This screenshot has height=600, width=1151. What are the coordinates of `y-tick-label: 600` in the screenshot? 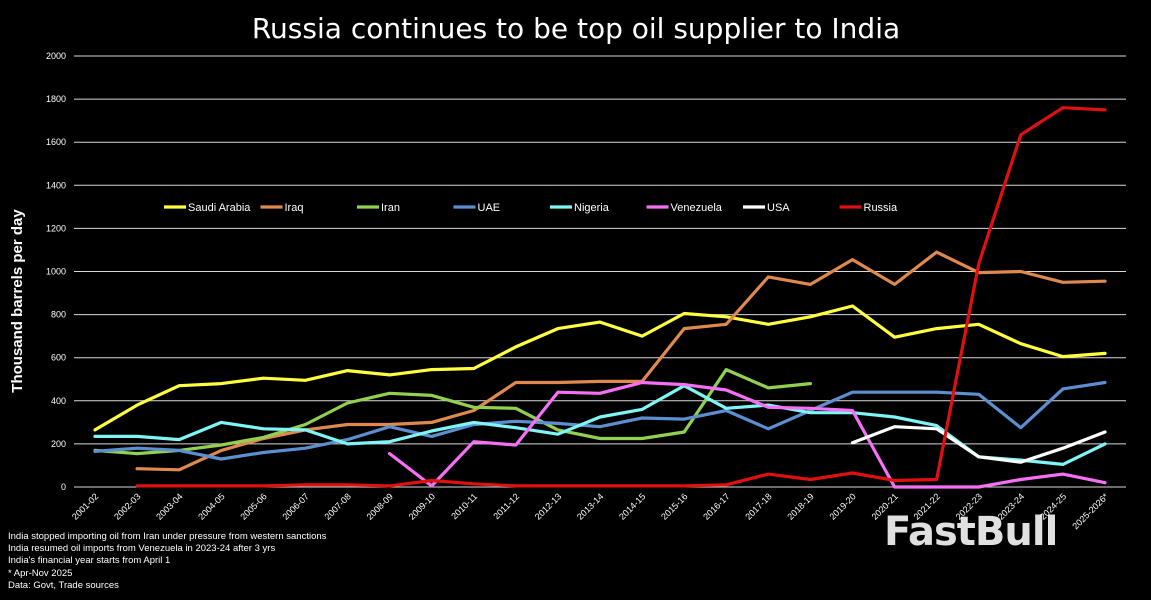 It's located at (58, 358).